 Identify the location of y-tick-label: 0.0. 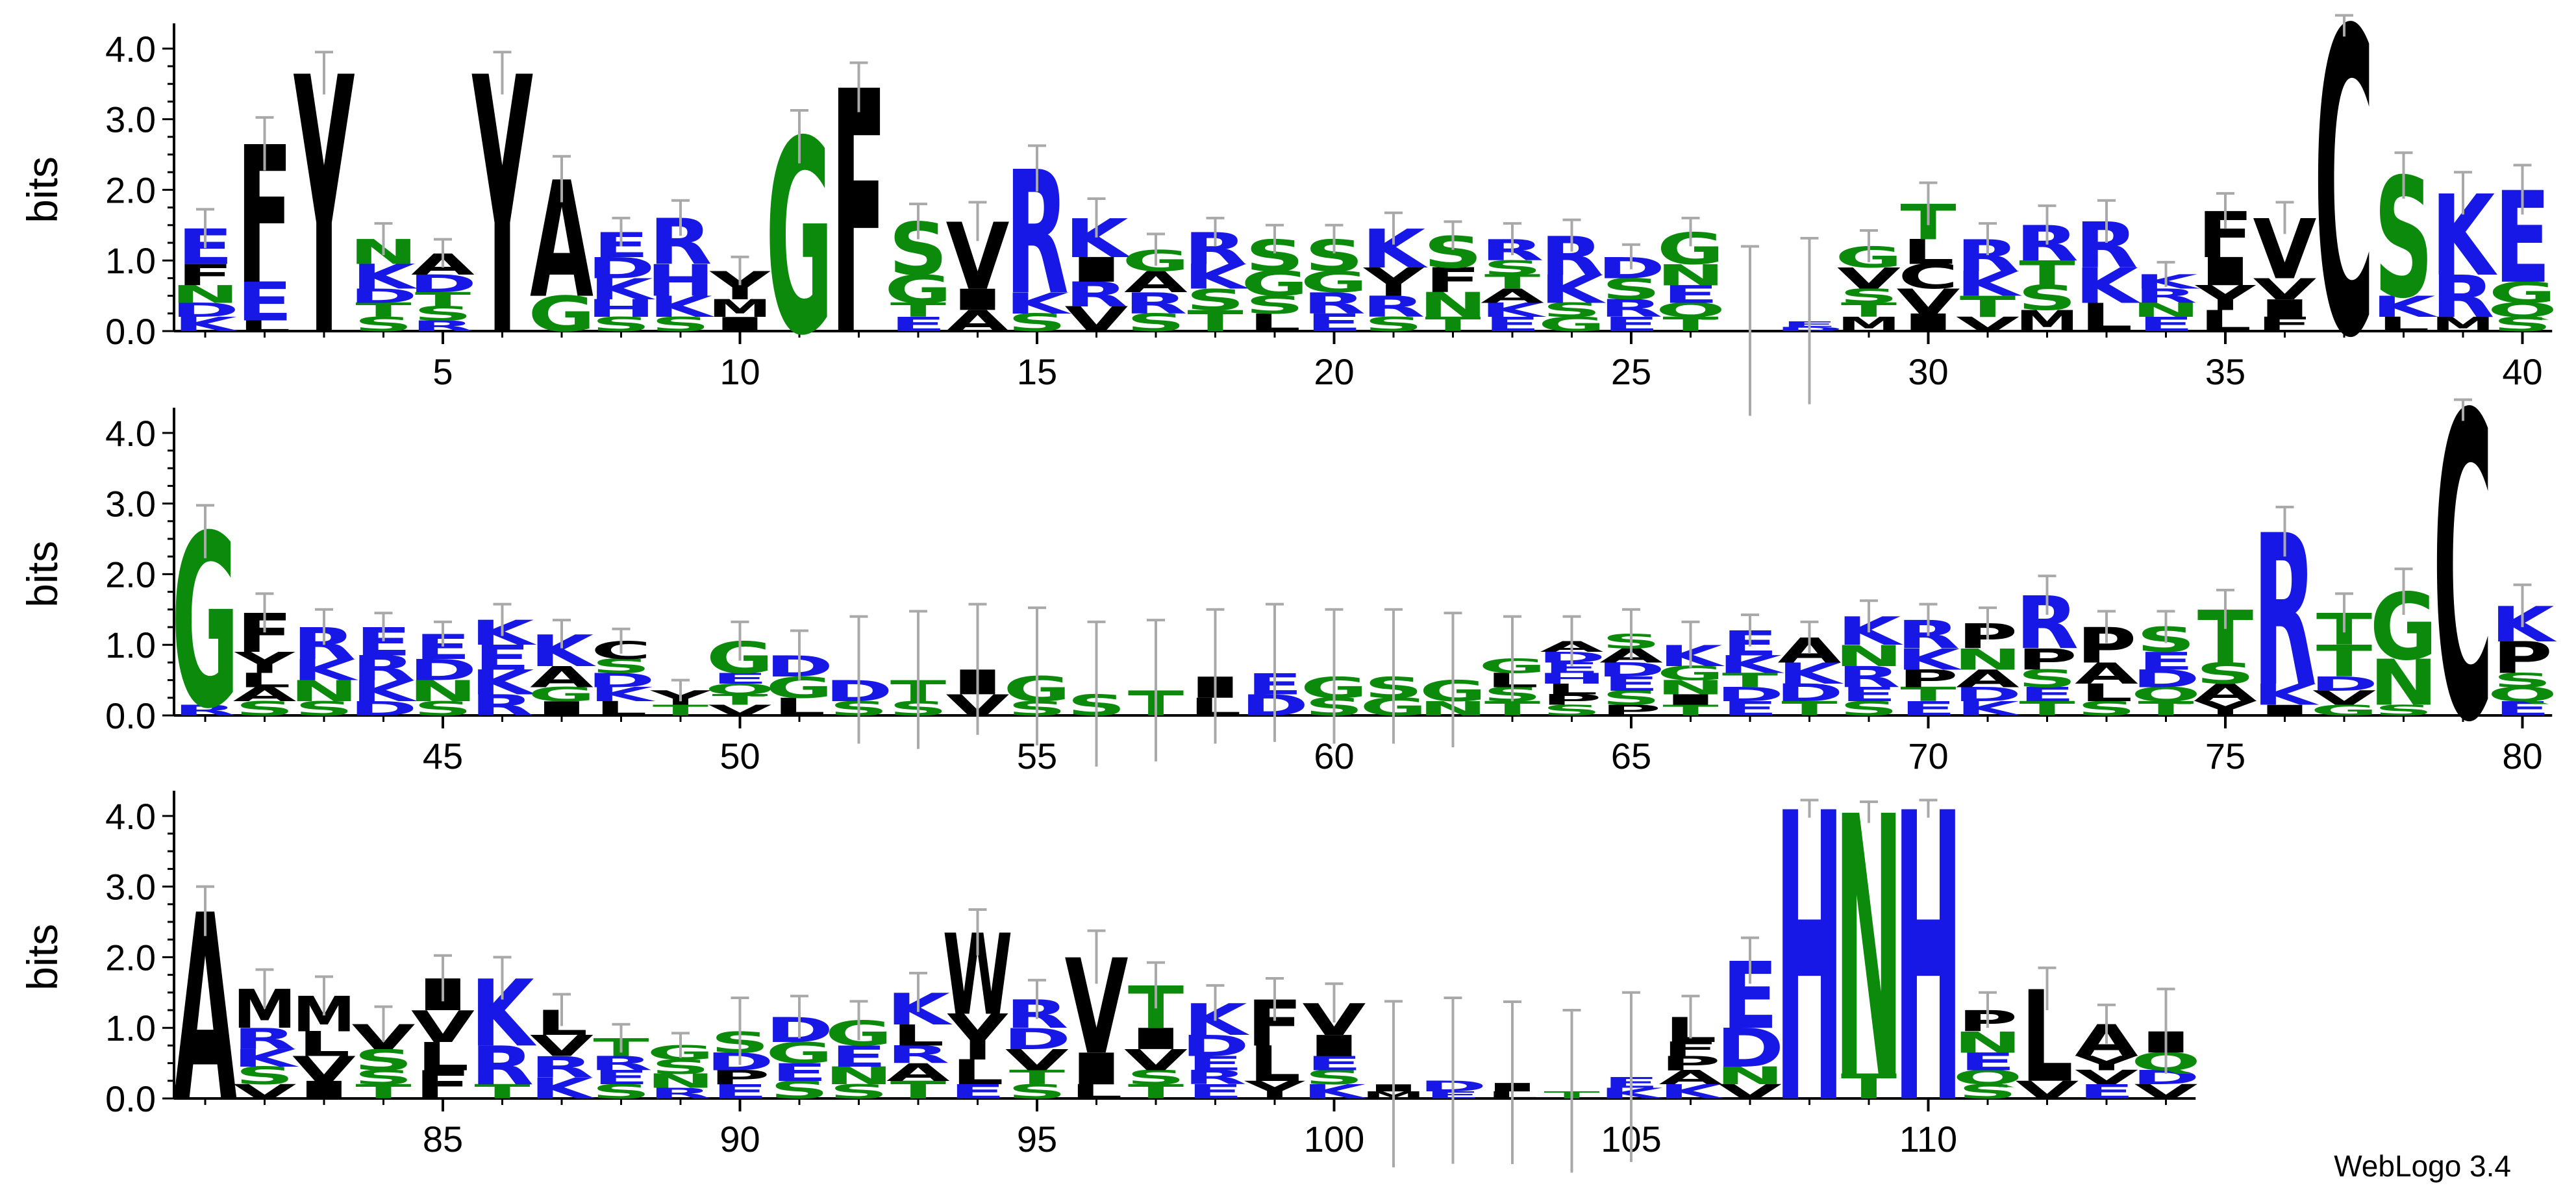
(130, 332).